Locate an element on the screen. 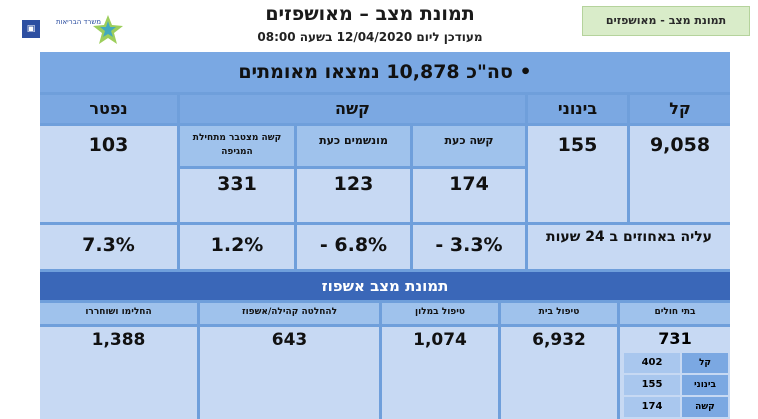 The height and width of the screenshot is (419, 758). col-recovered: החלימו ושוחררו is located at coordinates (118, 313).